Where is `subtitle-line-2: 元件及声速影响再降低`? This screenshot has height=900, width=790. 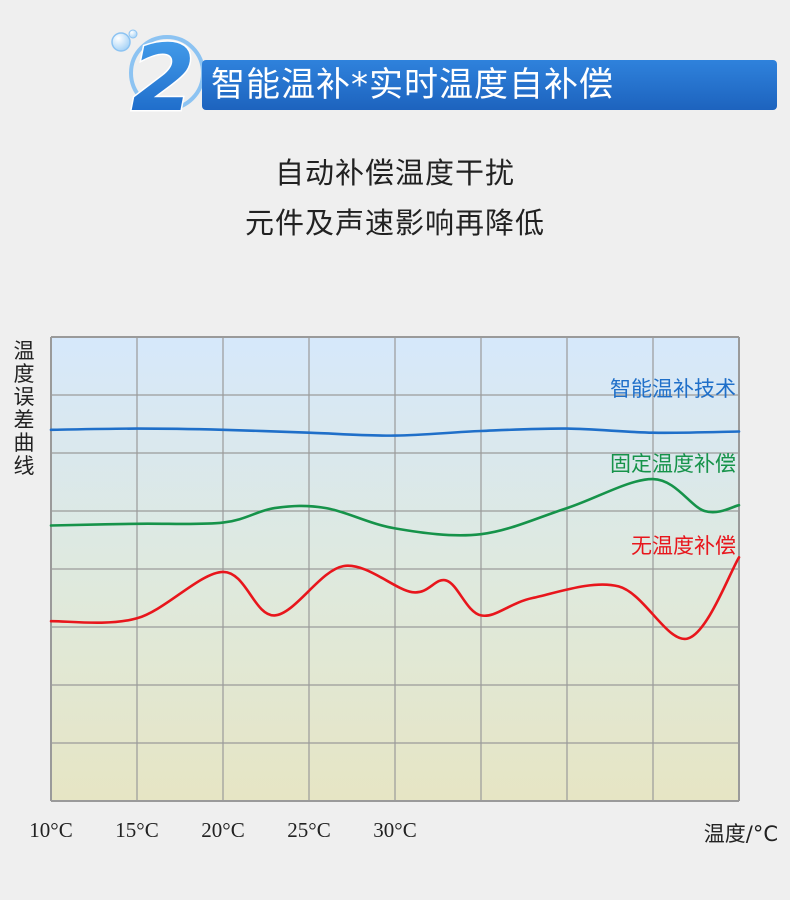
subtitle-line-2: 元件及声速影响再降低 is located at coordinates (394, 223).